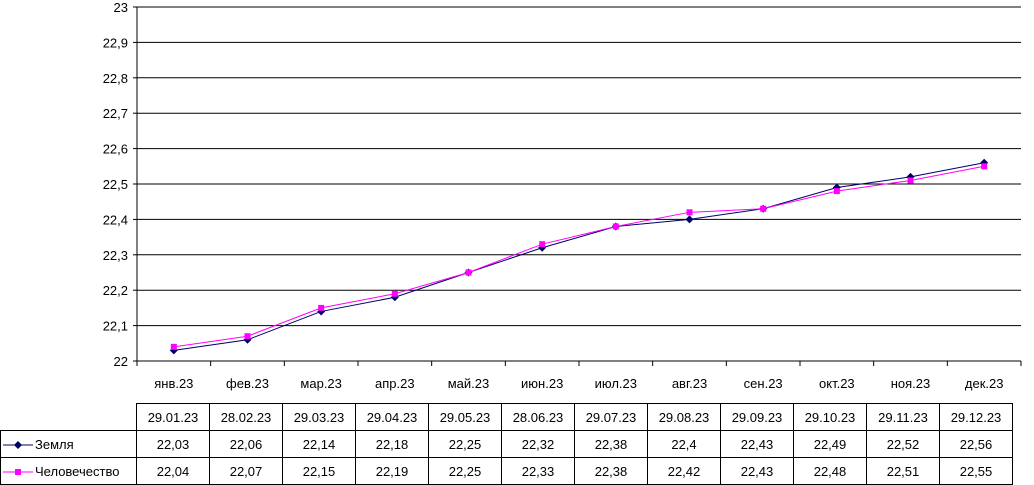 This screenshot has height=485, width=1034. I want to click on x-tick-label: янв.23, so click(173, 383).